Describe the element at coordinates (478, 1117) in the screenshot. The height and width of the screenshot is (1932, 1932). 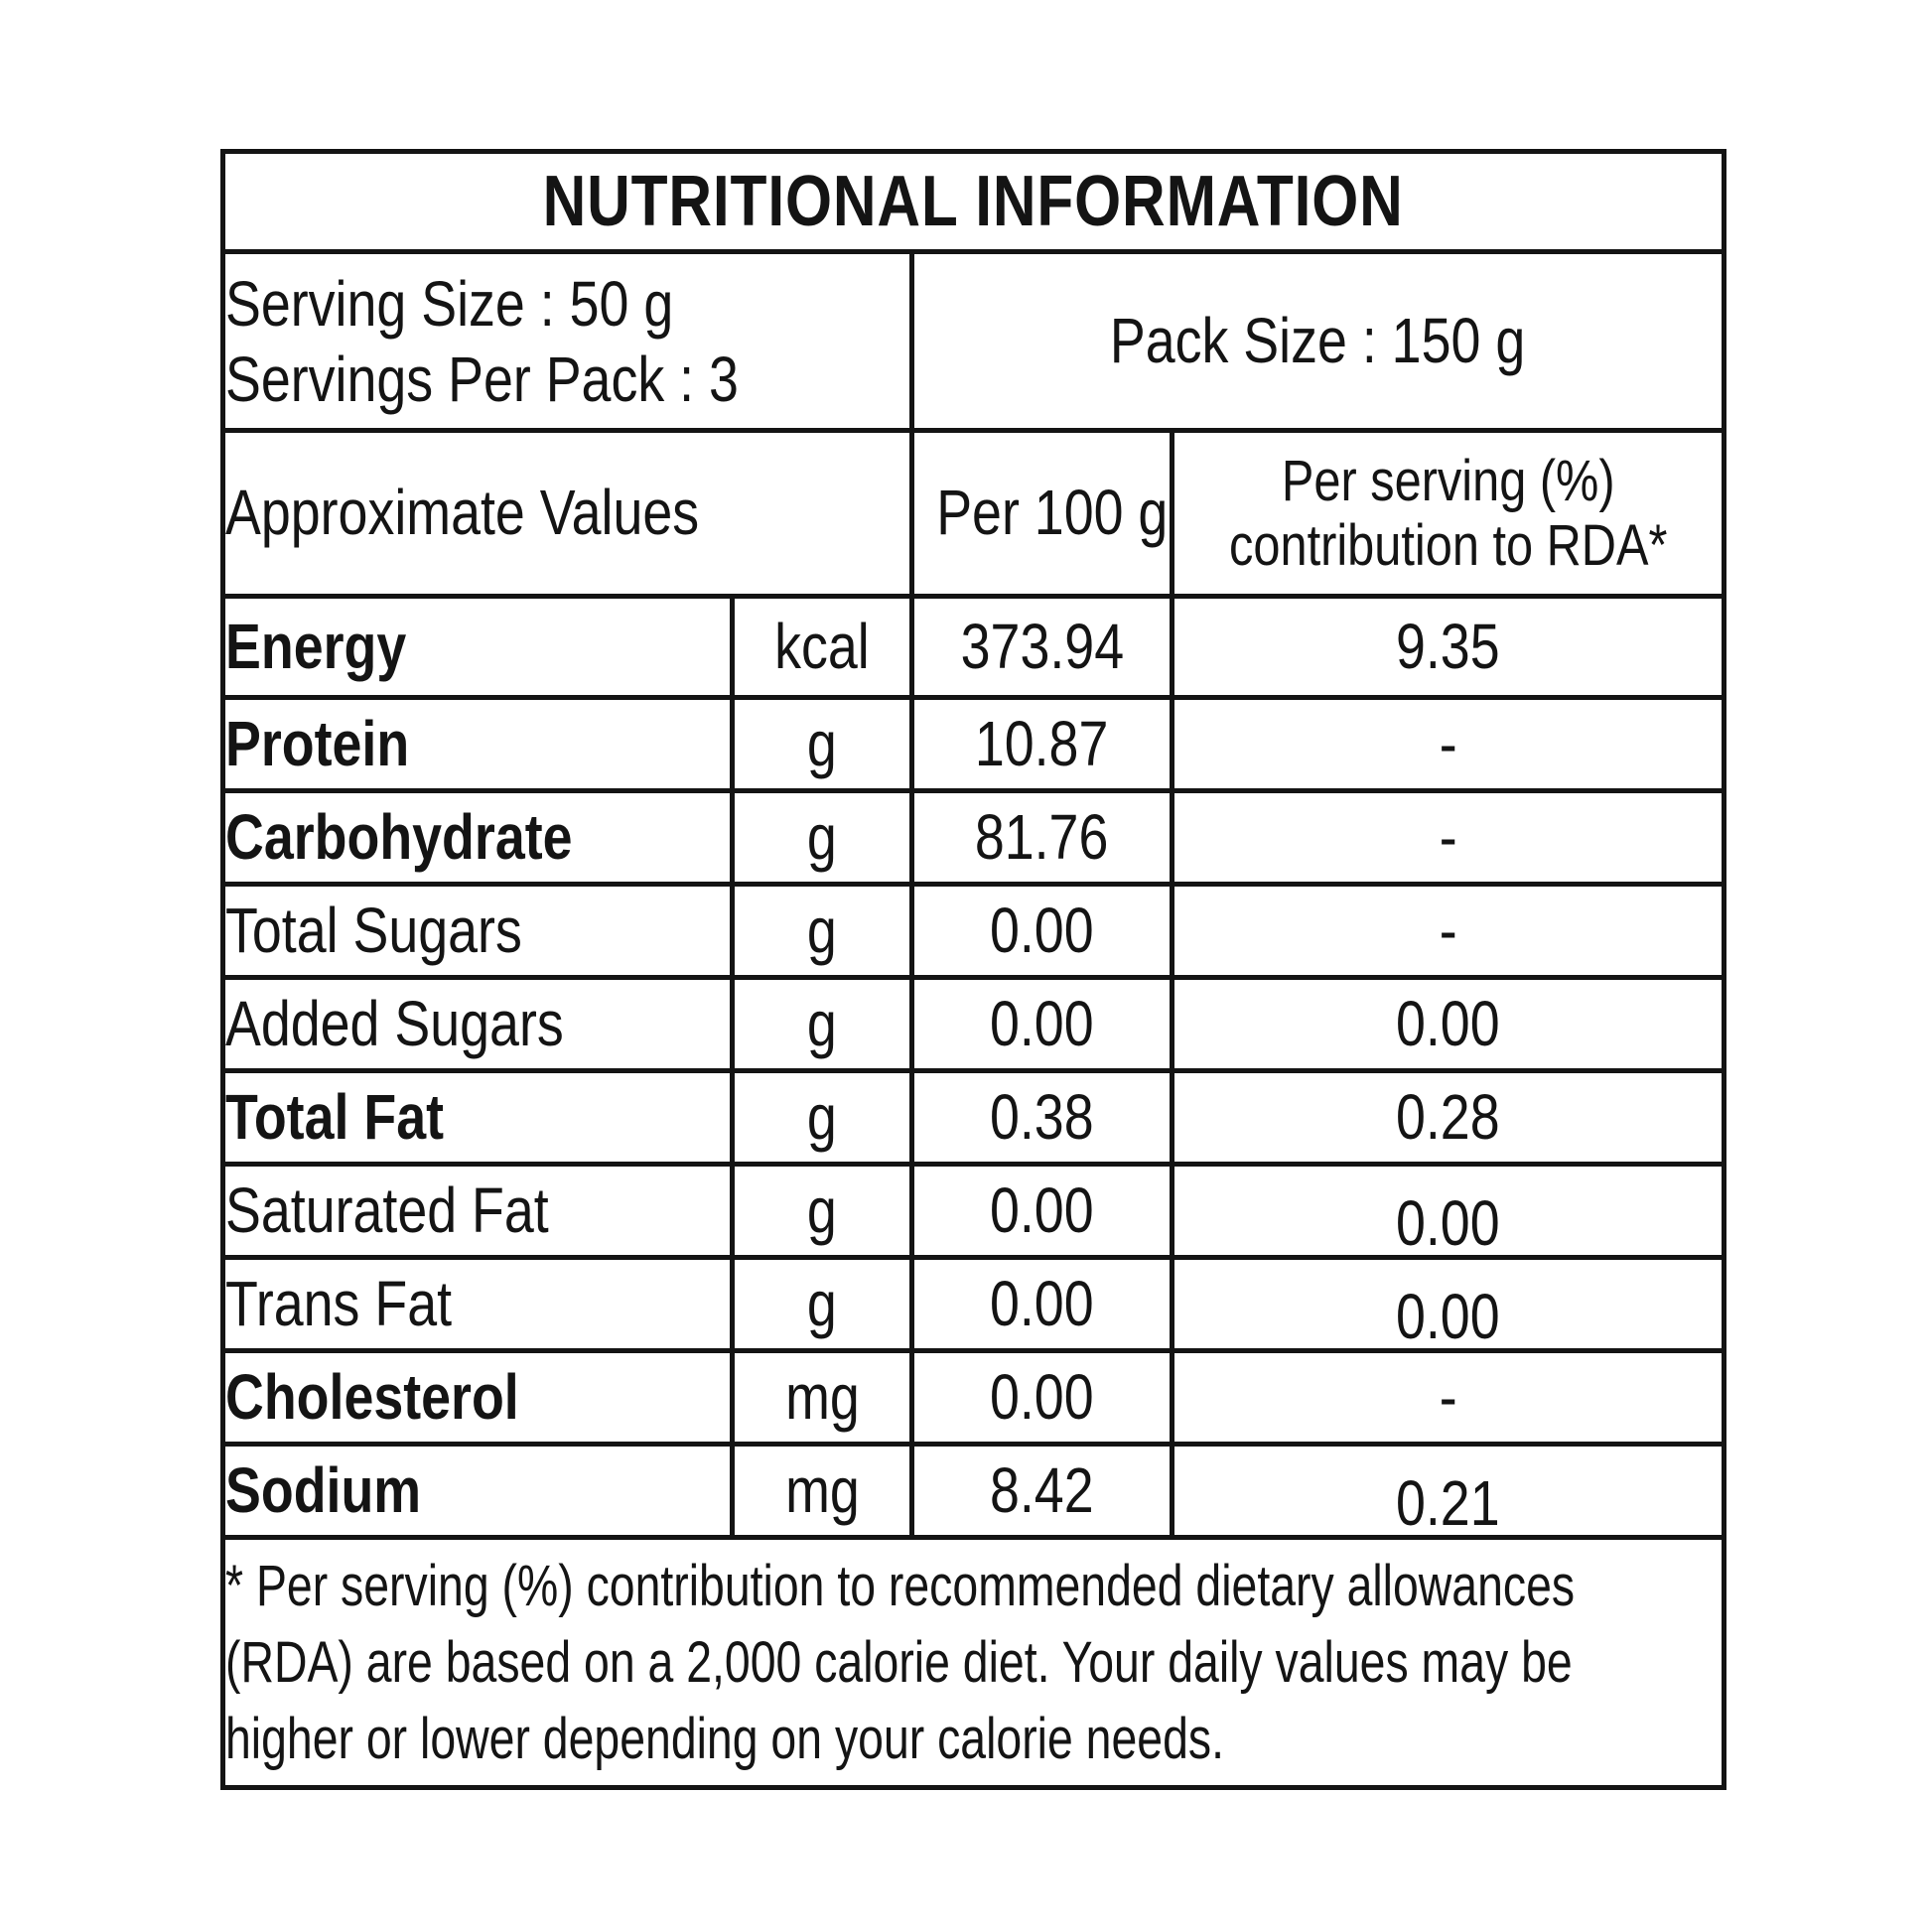
I see `nutrient-name: Total Fat` at that location.